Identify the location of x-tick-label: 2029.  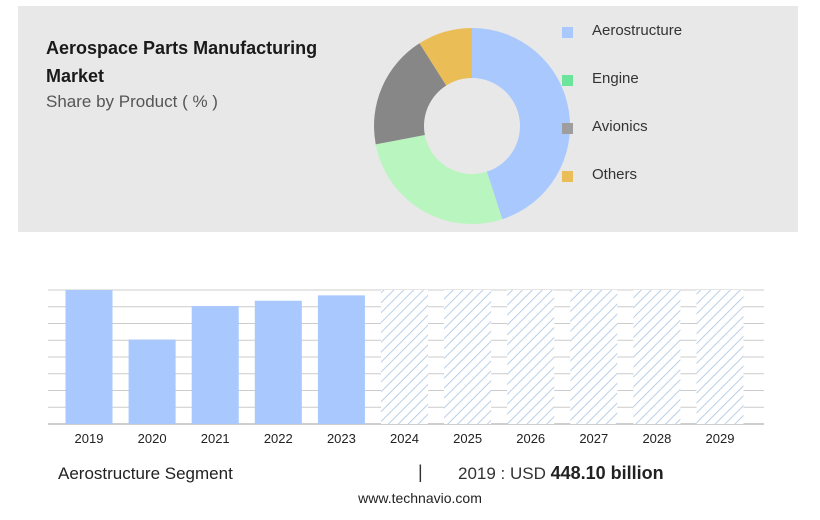
(720, 438).